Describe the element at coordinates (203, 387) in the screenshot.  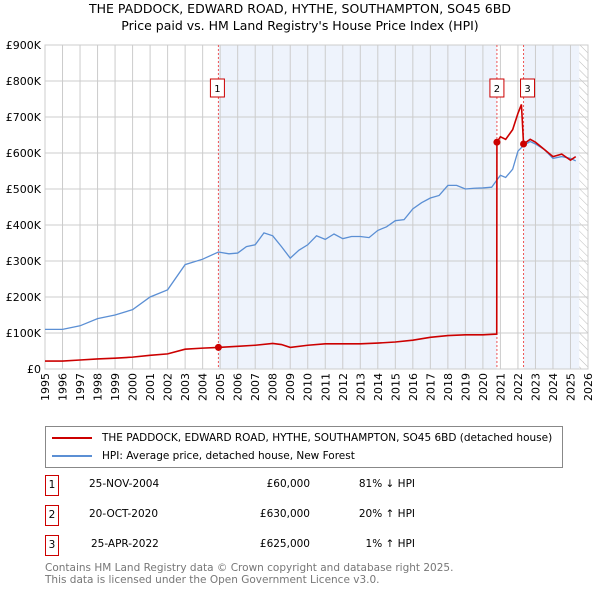
I see `x-tick-label: 2004` at that location.